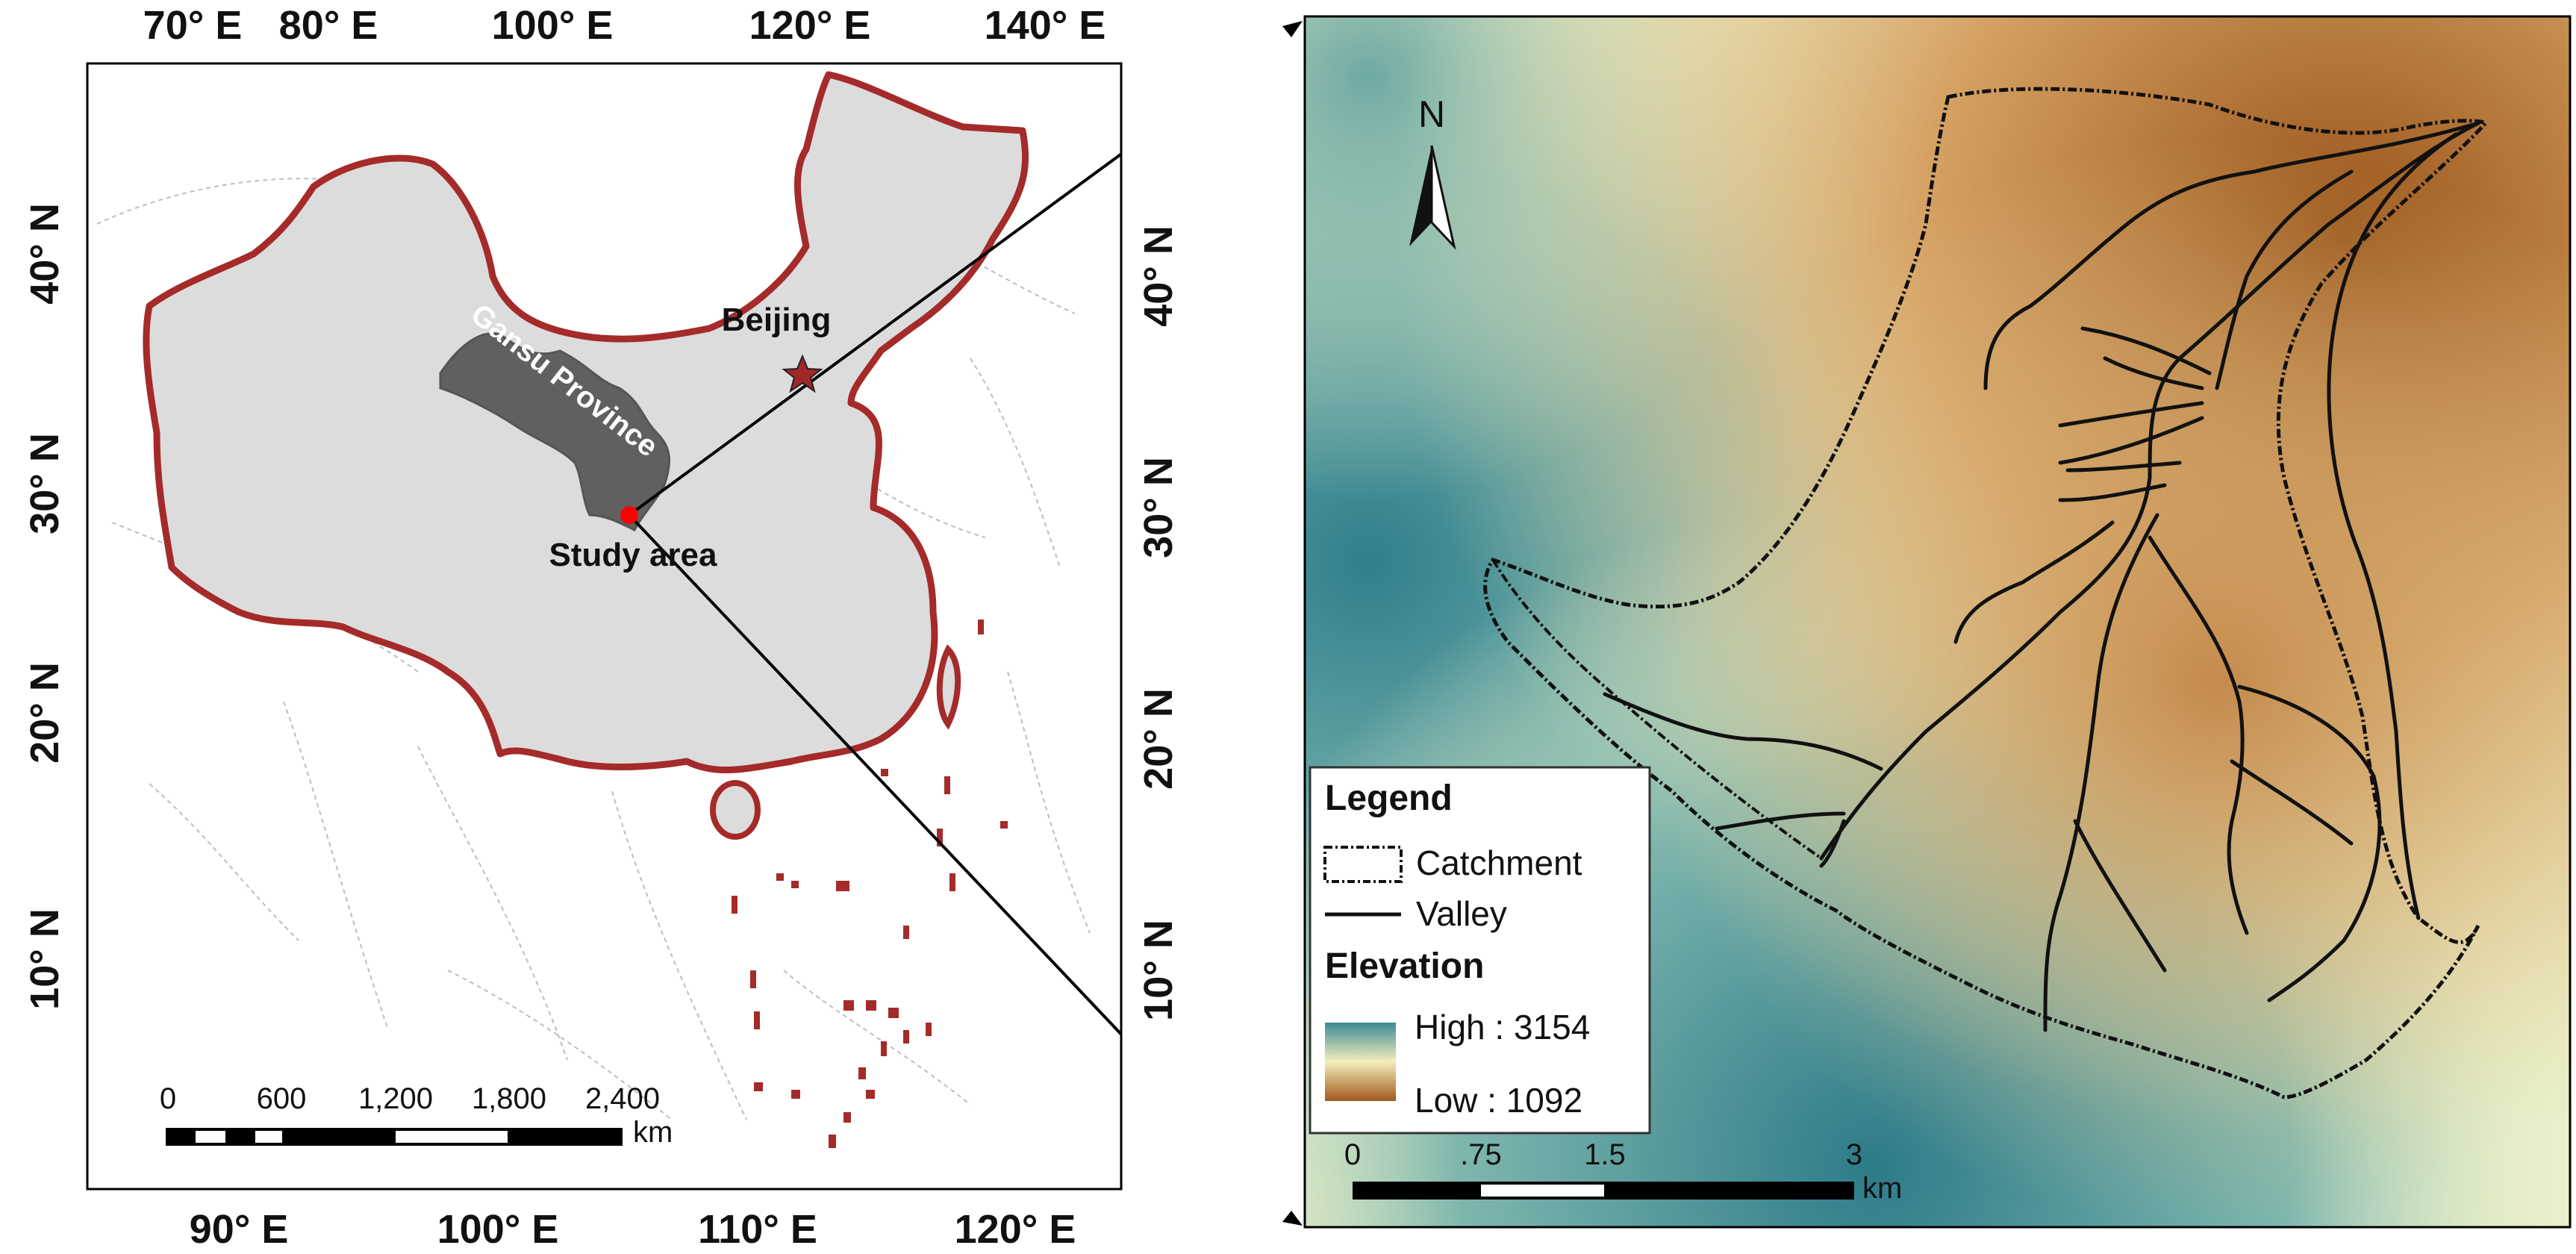 The image size is (2576, 1254). What do you see at coordinates (1605, 1155) in the screenshot?
I see `right-scale-label-15: 1.5` at bounding box center [1605, 1155].